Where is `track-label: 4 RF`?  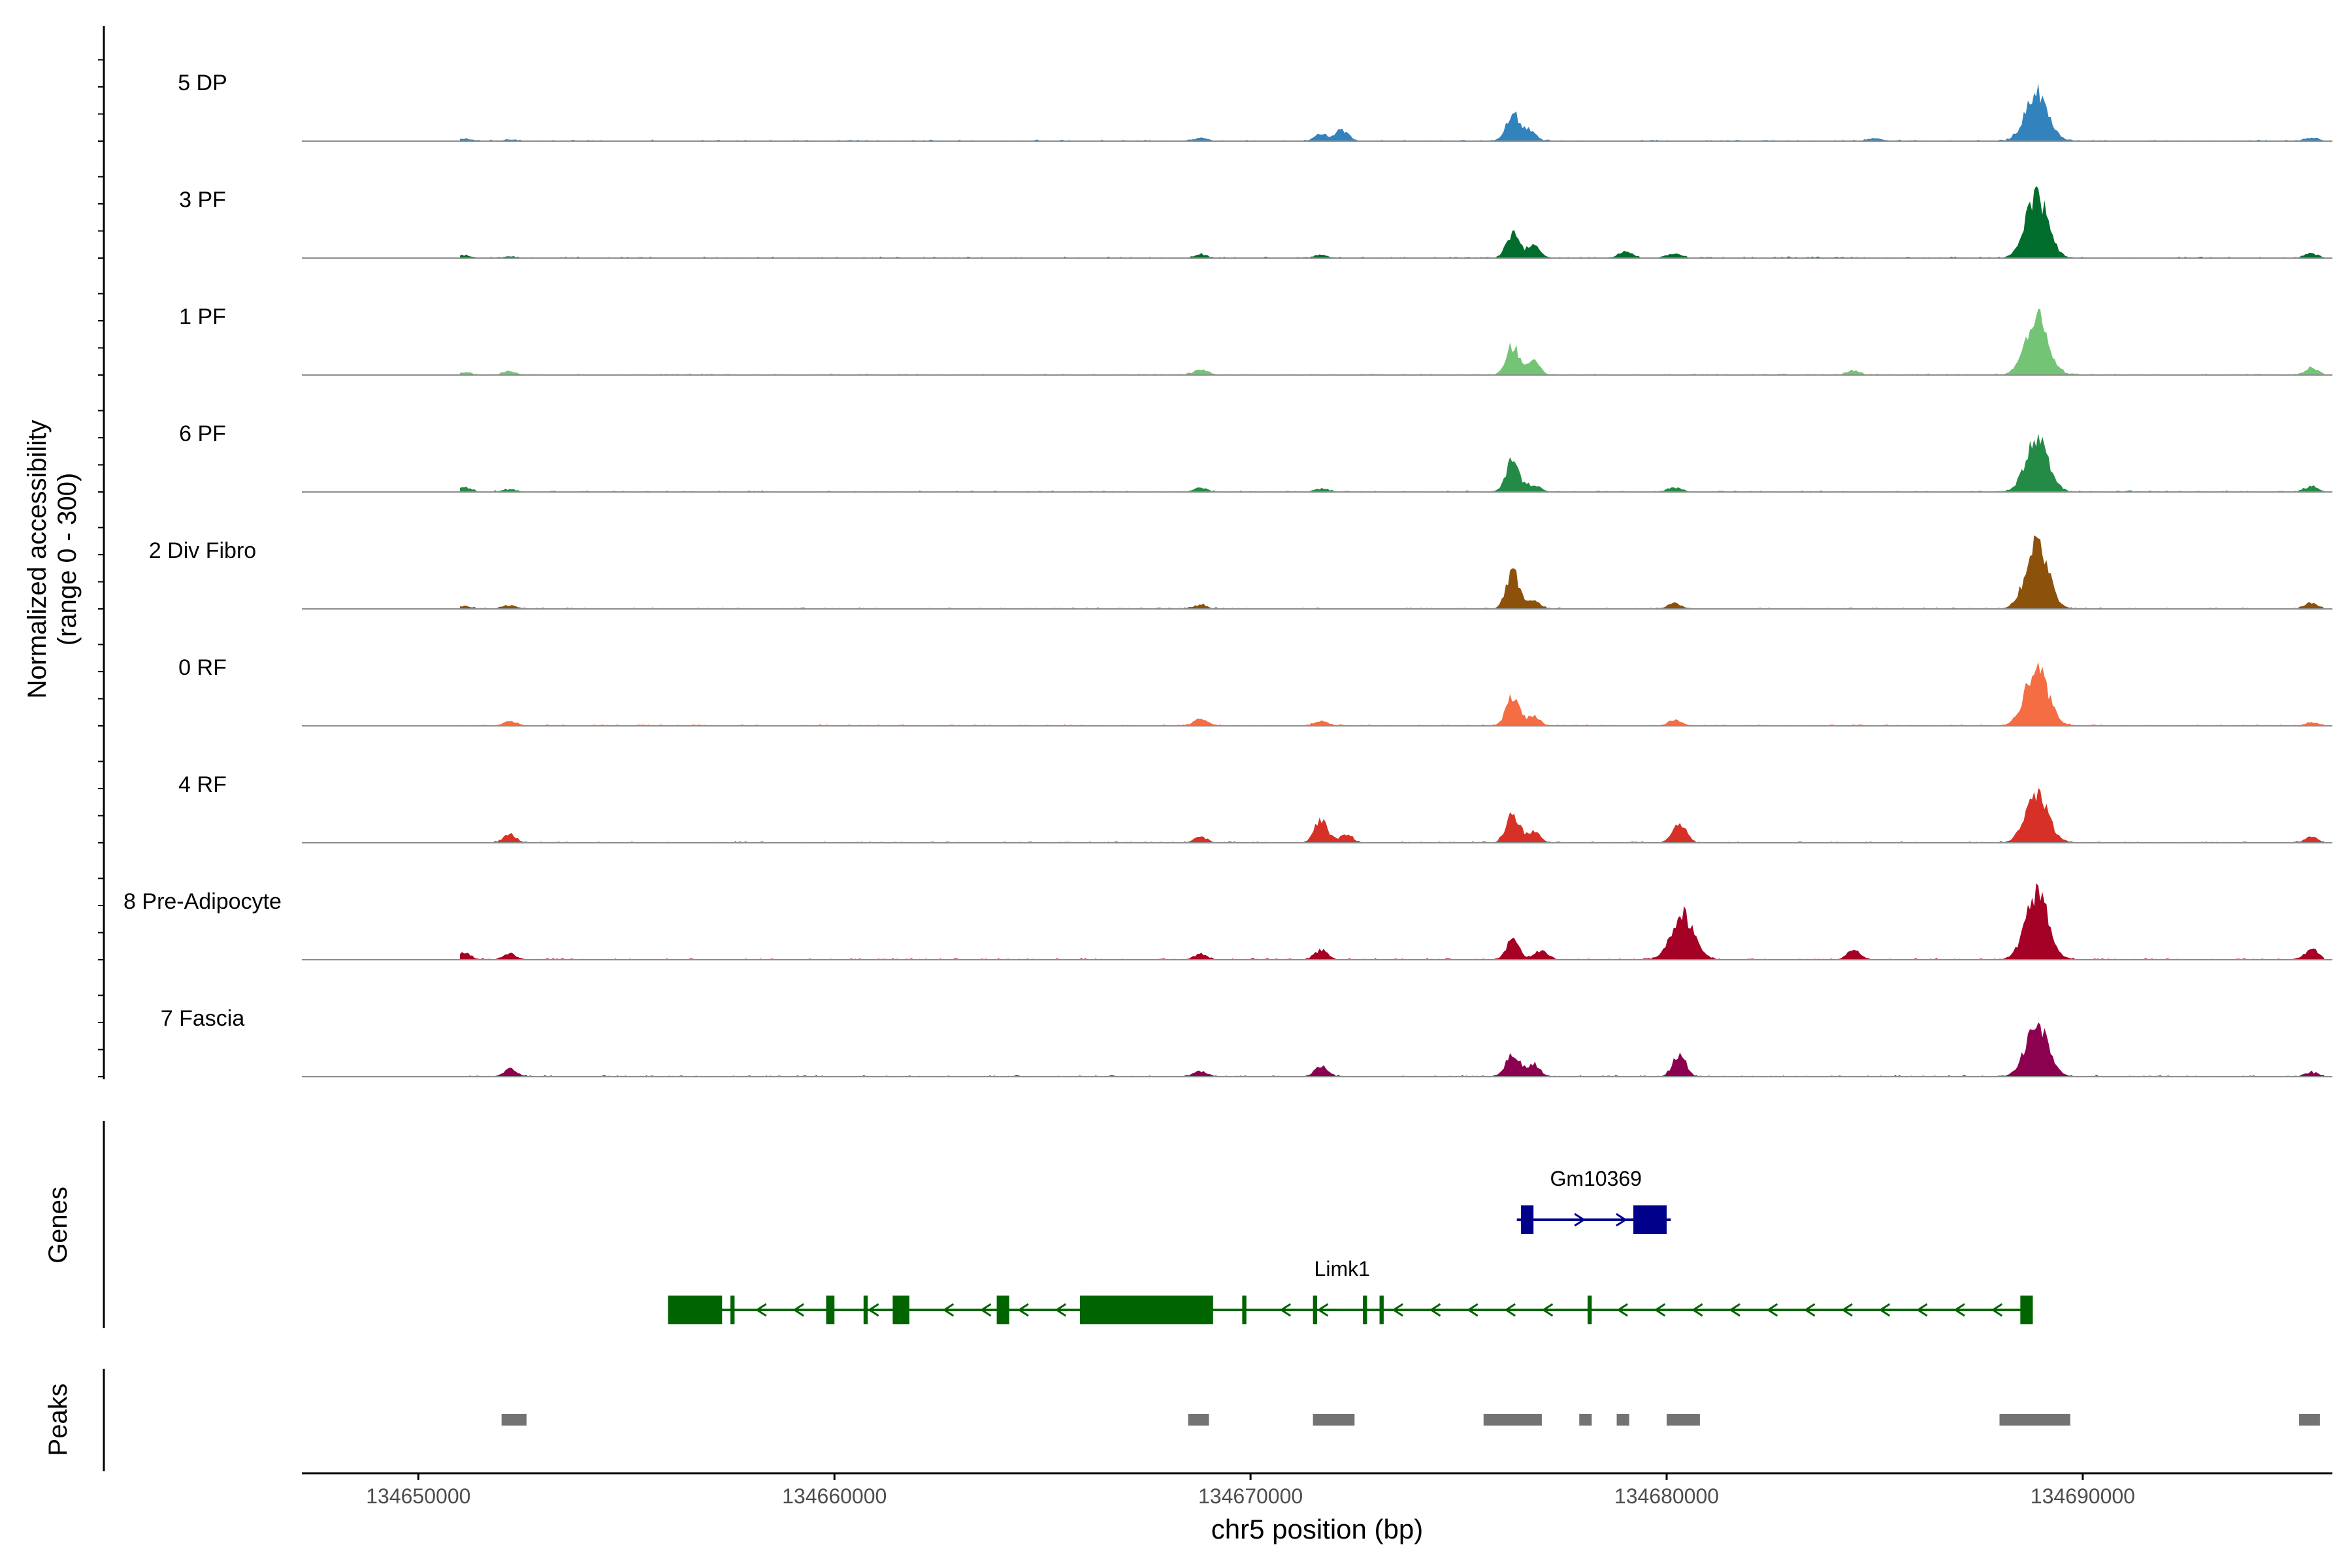 track-label: 4 RF is located at coordinates (202, 784).